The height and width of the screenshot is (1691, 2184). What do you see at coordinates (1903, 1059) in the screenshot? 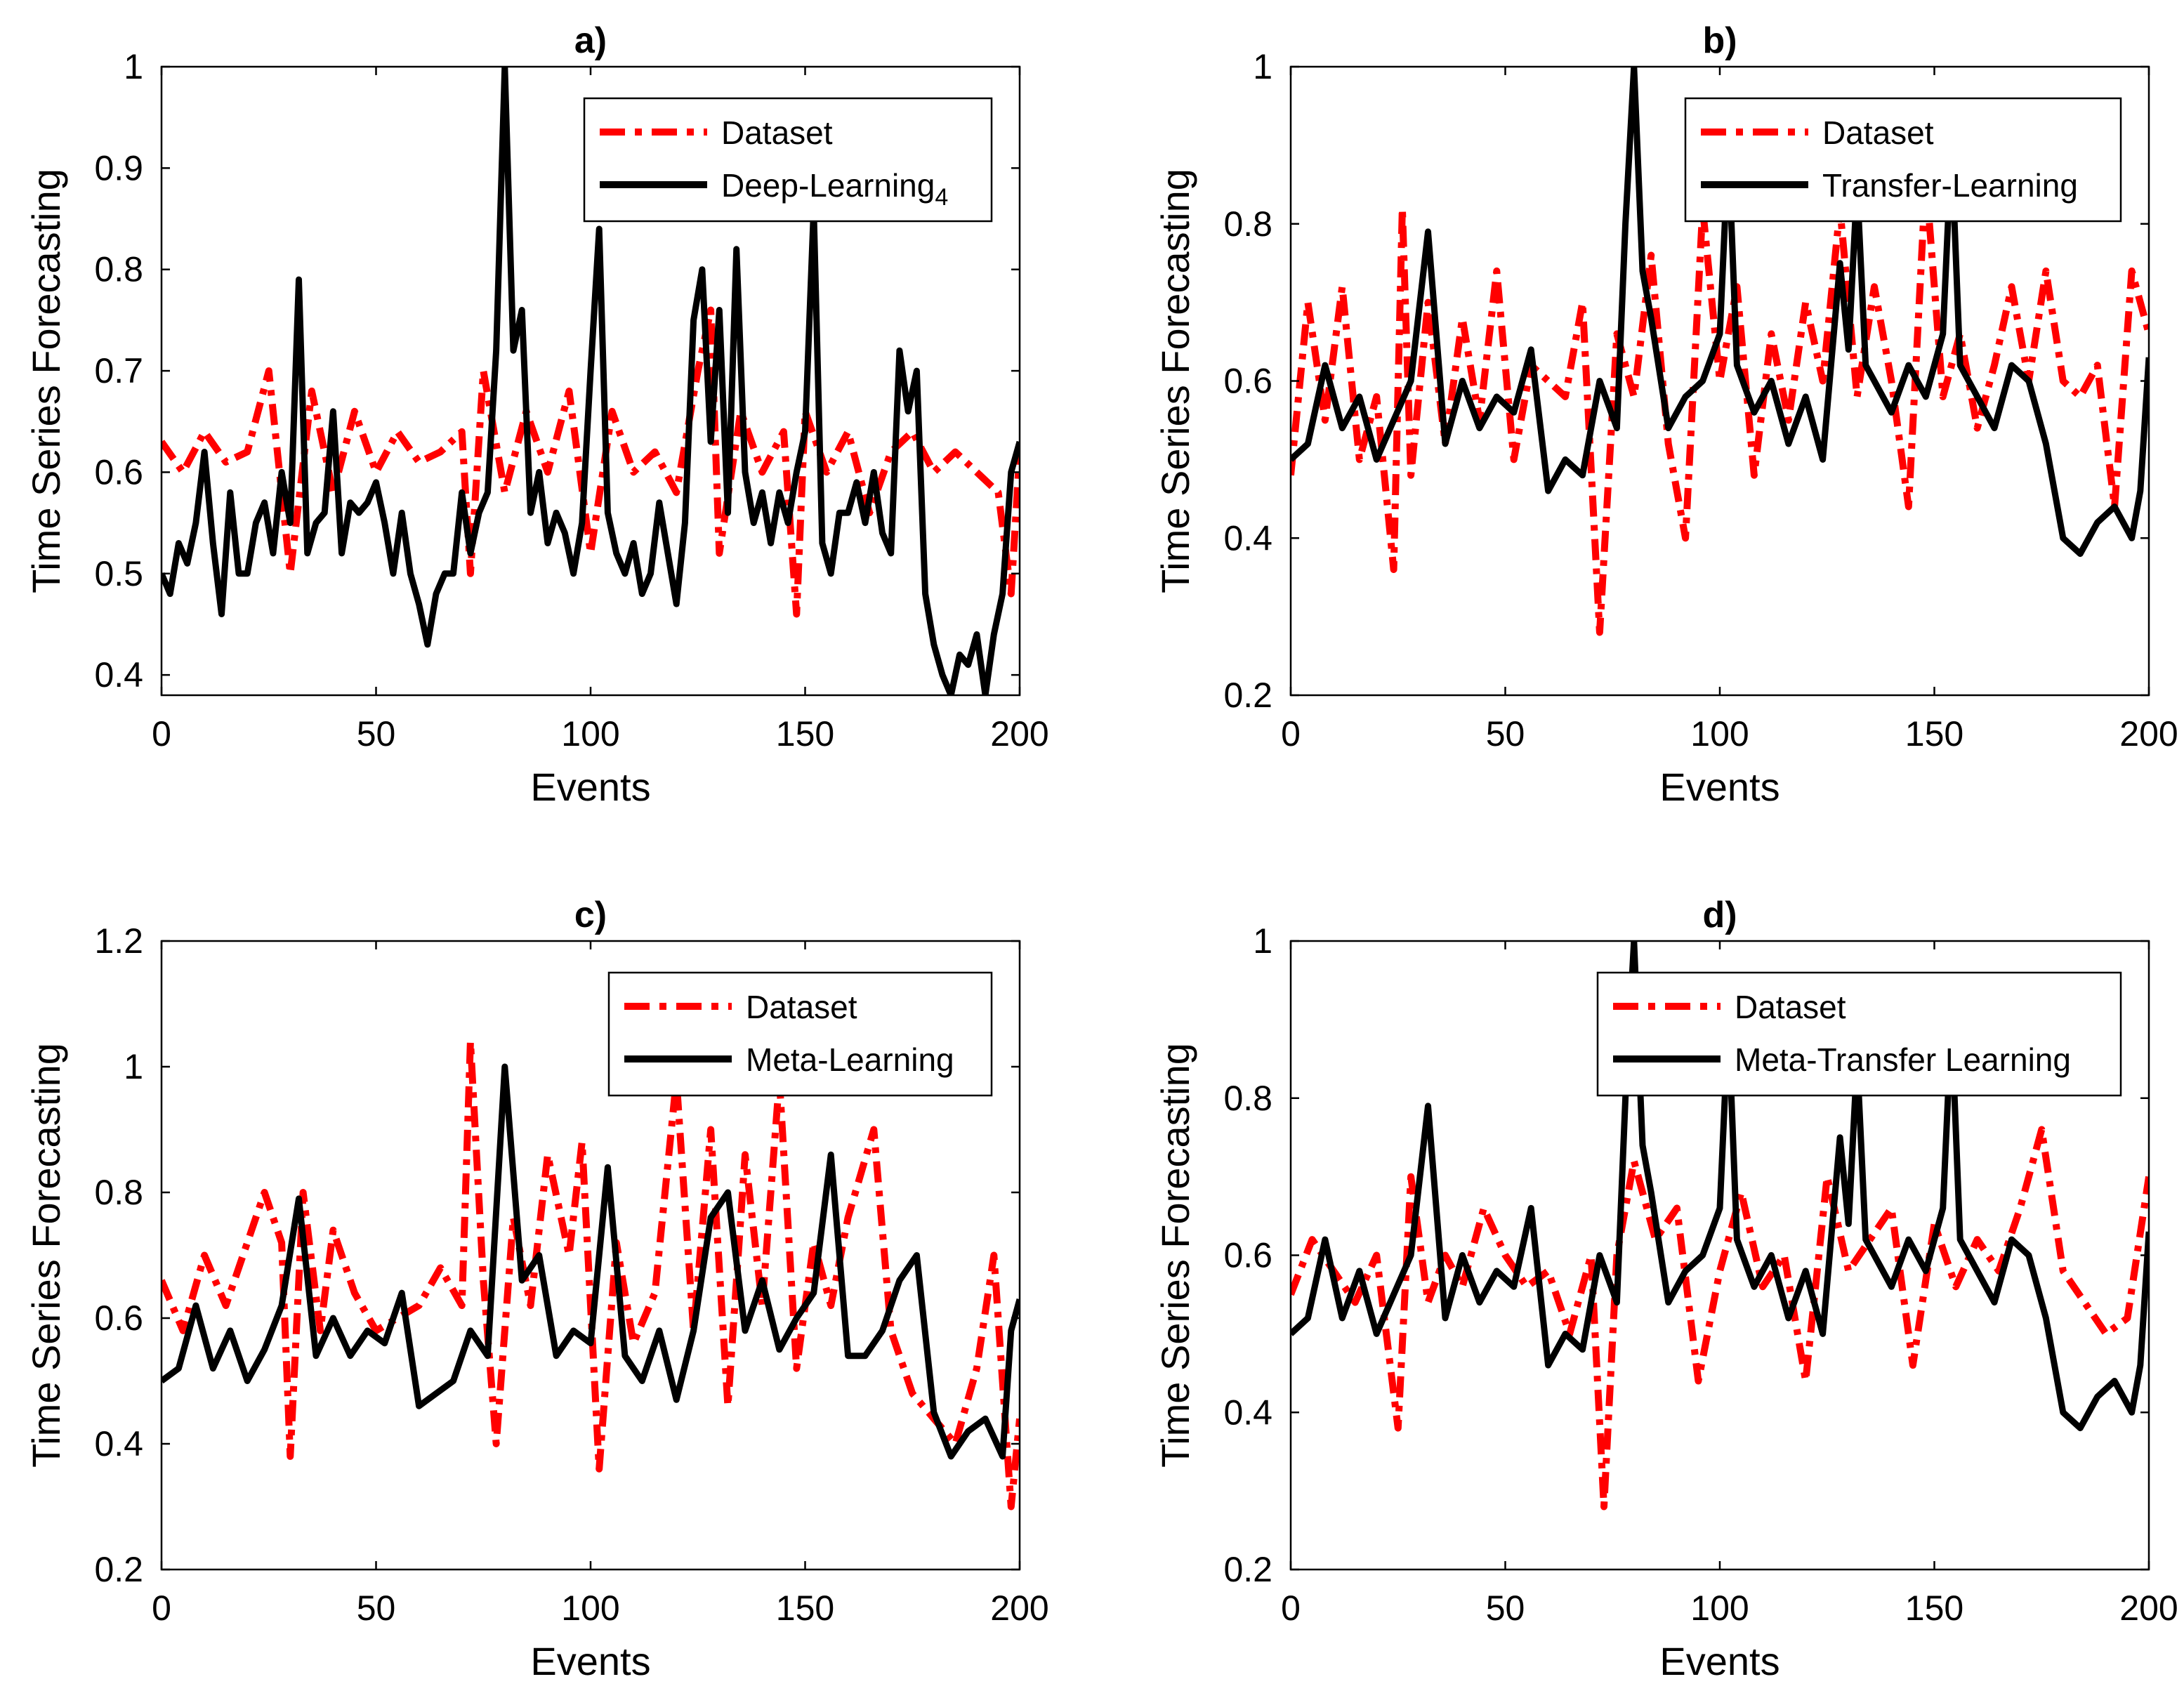
I see `legend-label: Meta-Transfer Learning` at bounding box center [1903, 1059].